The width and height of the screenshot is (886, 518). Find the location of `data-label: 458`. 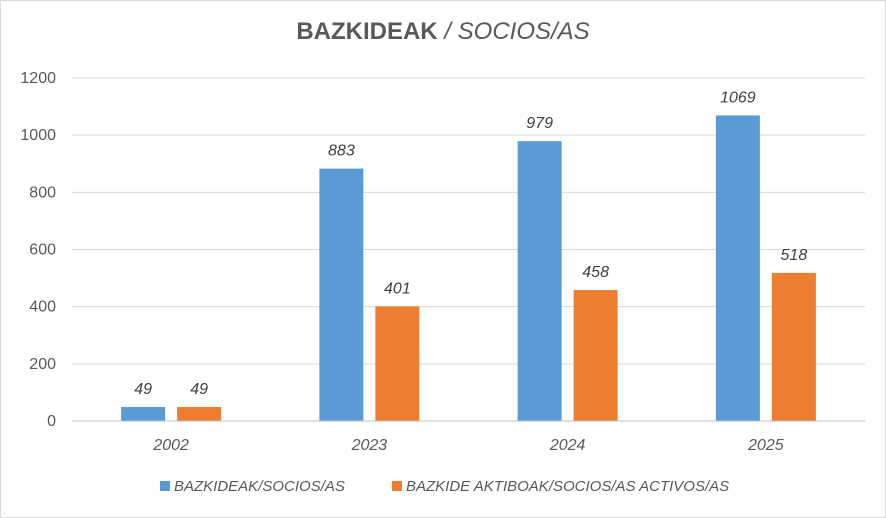

data-label: 458 is located at coordinates (595, 272).